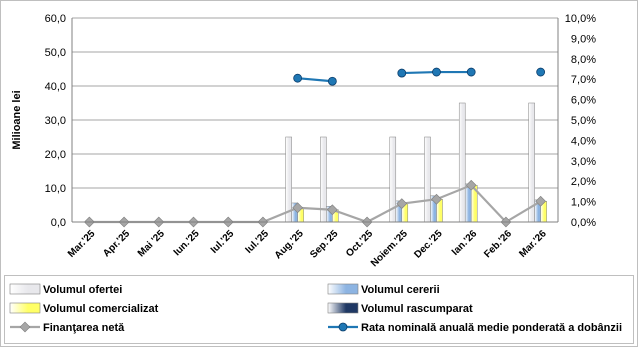  What do you see at coordinates (84, 328) in the screenshot?
I see `legend-label: Finanţarea netă` at bounding box center [84, 328].